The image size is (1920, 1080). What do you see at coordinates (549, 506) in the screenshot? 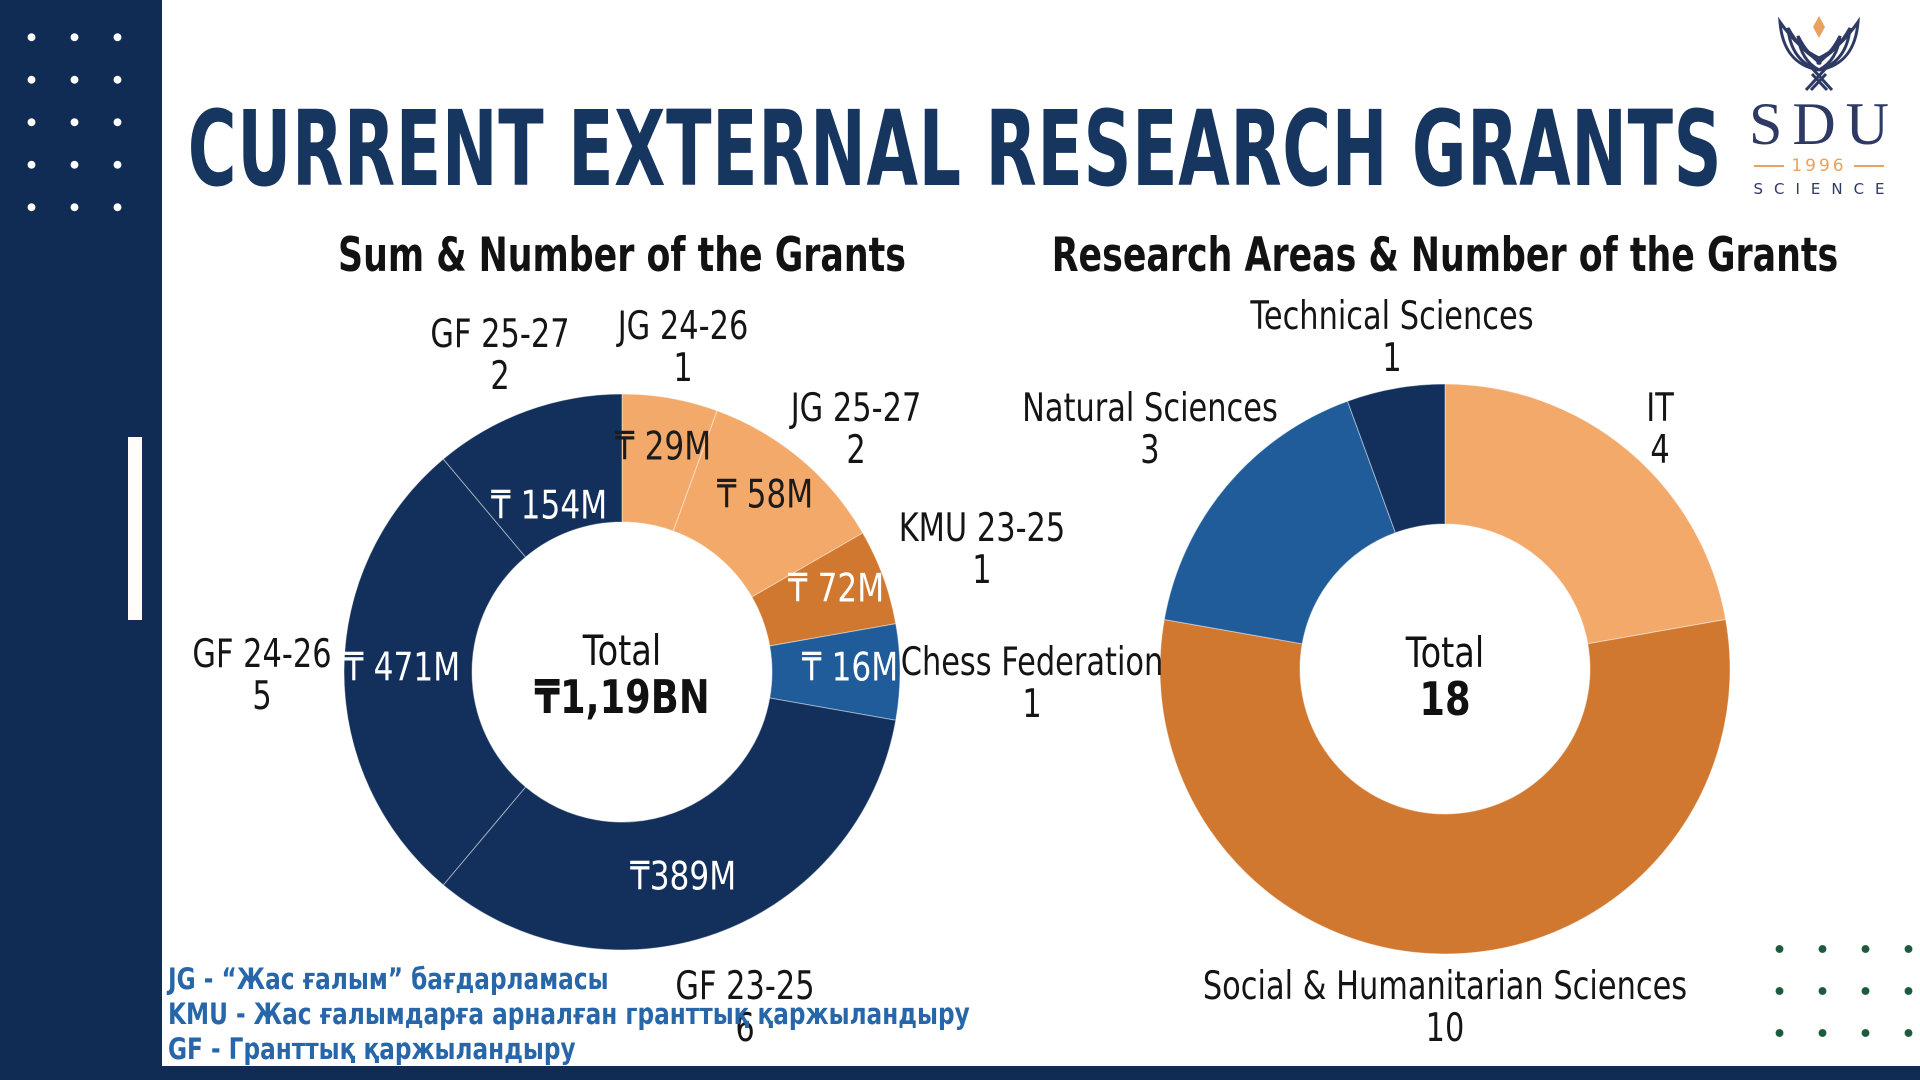
I see `segment-sum-gf-25-27: ₸ 154M` at bounding box center [549, 506].